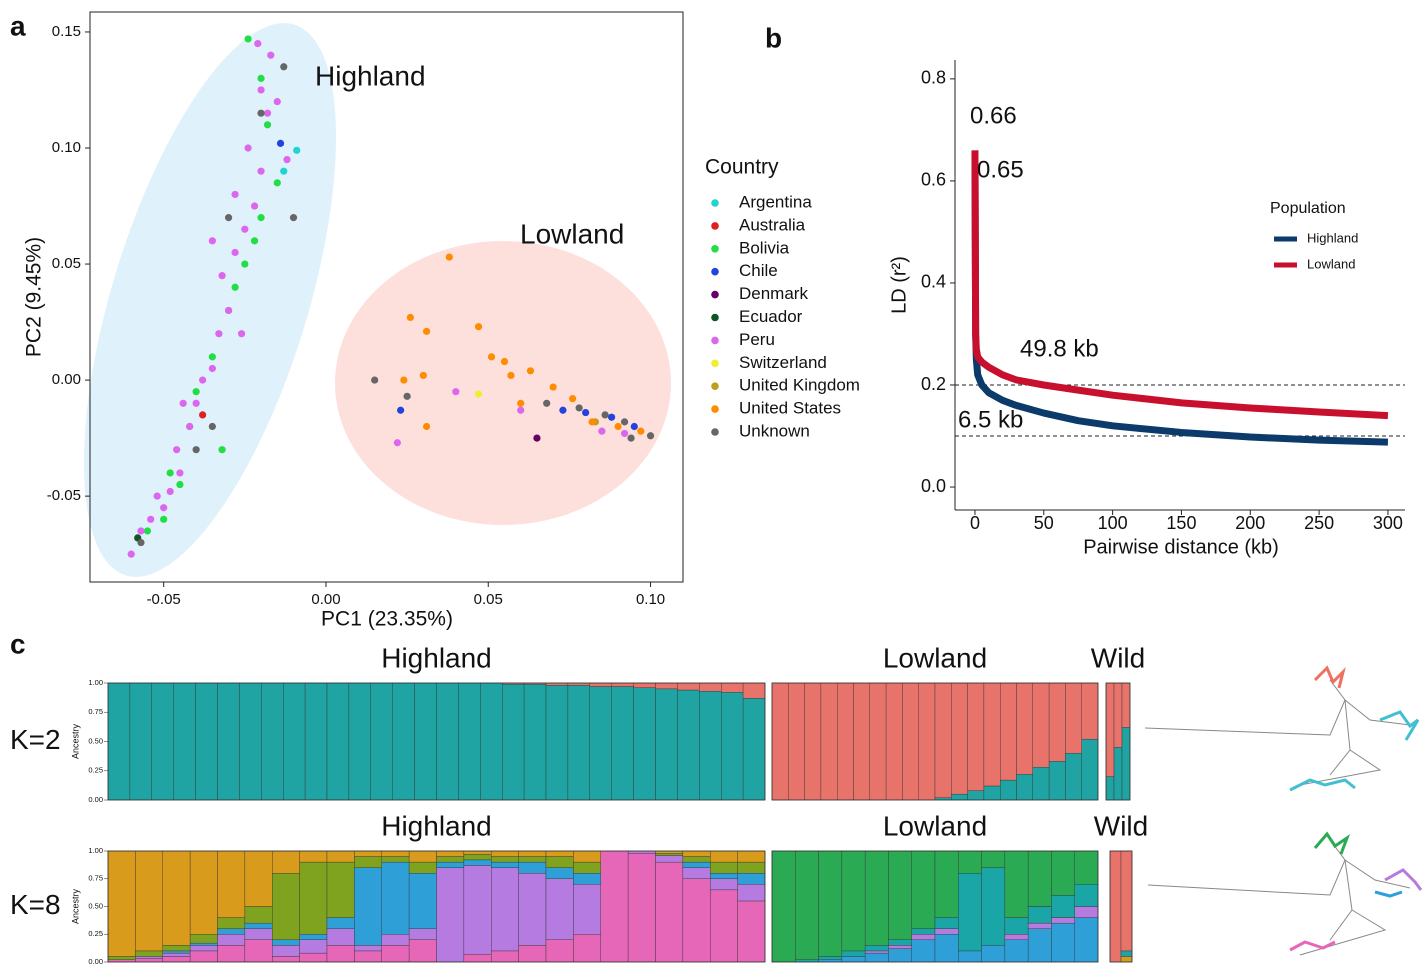  What do you see at coordinates (1059, 348) in the screenshot?
I see `annotation: 49.8 kb` at bounding box center [1059, 348].